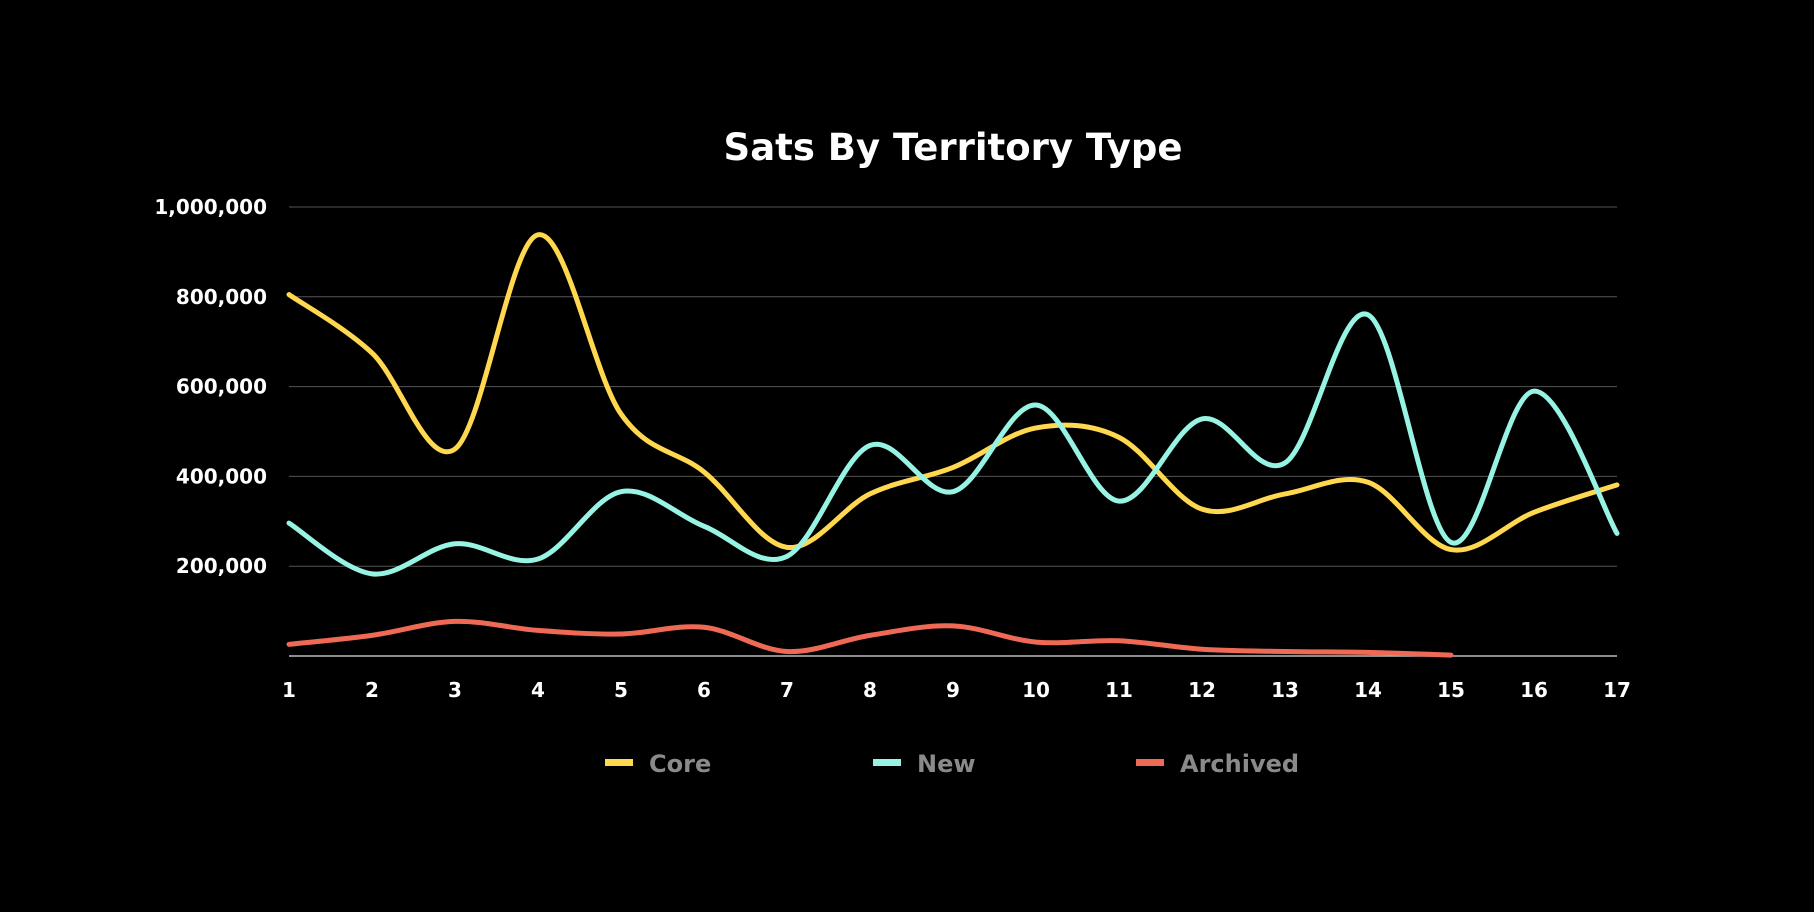 Image resolution: width=1814 pixels, height=912 pixels. What do you see at coordinates (221, 476) in the screenshot?
I see `y-tick-label: 400,000` at bounding box center [221, 476].